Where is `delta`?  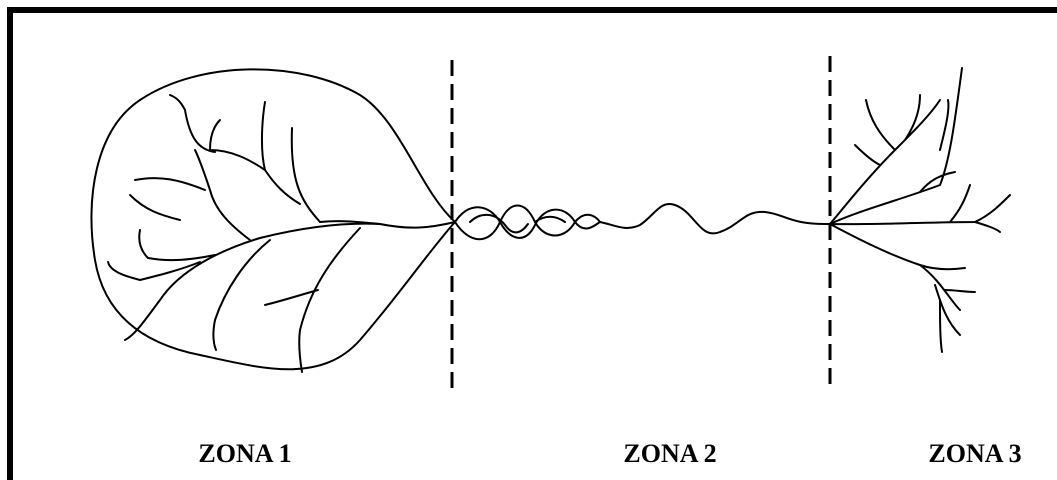 delta is located at coordinates (920, 210).